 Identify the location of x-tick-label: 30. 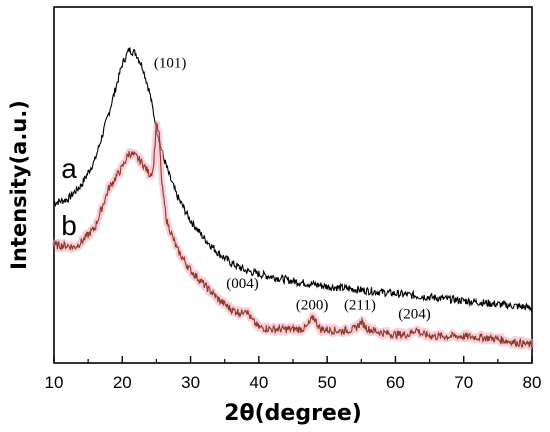
(190, 382).